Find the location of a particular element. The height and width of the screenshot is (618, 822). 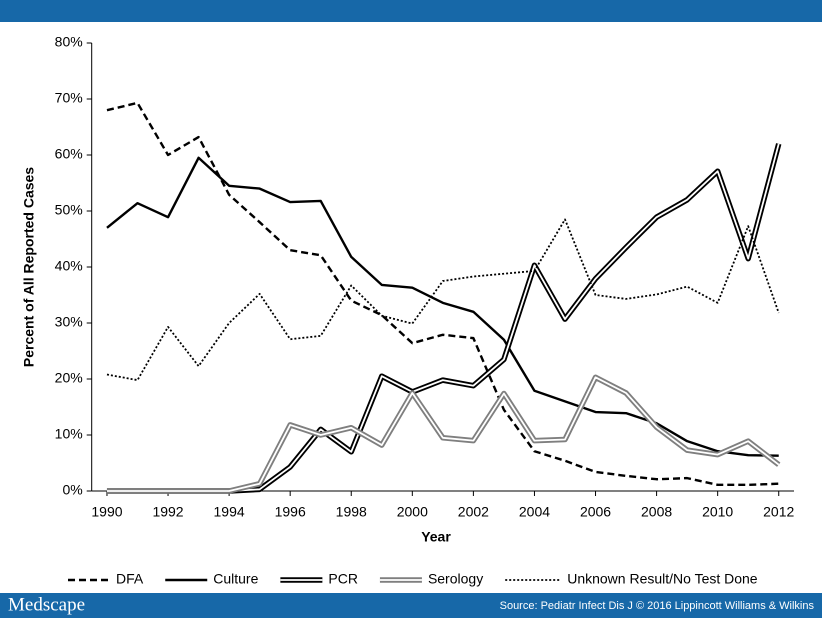

legend-label: PCR is located at coordinates (343, 579).